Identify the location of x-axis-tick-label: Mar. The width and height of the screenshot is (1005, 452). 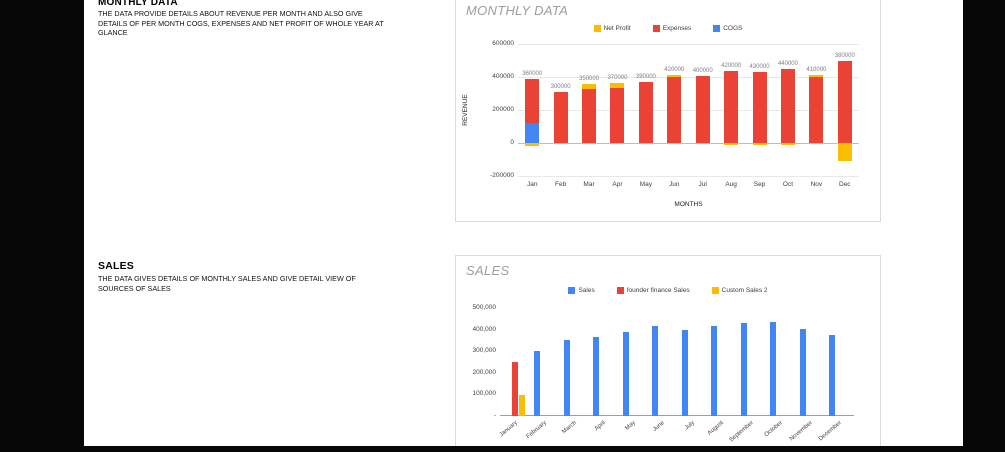
(589, 184).